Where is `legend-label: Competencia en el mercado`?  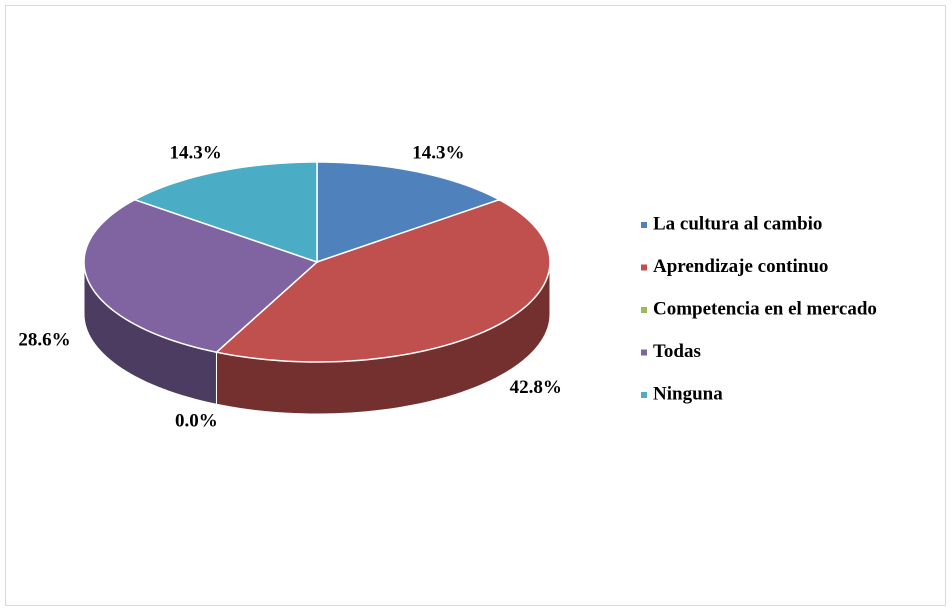 legend-label: Competencia en el mercado is located at coordinates (765, 308).